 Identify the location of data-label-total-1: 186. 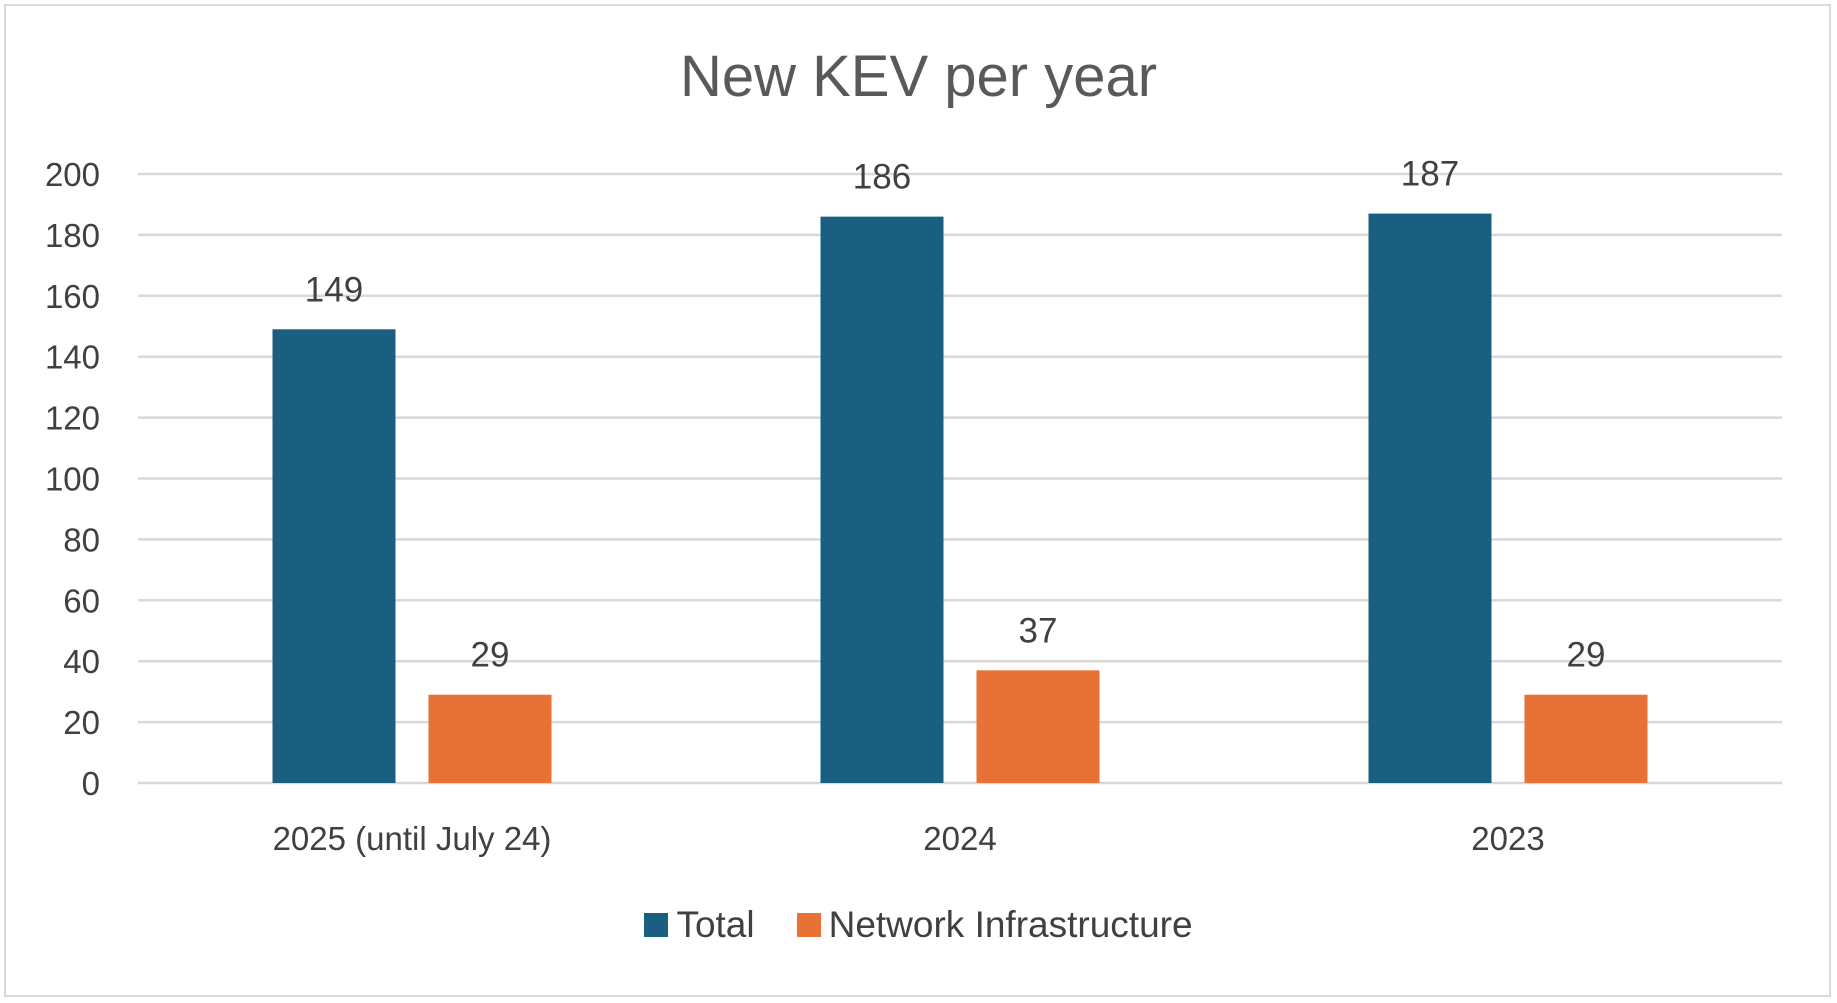
(882, 177).